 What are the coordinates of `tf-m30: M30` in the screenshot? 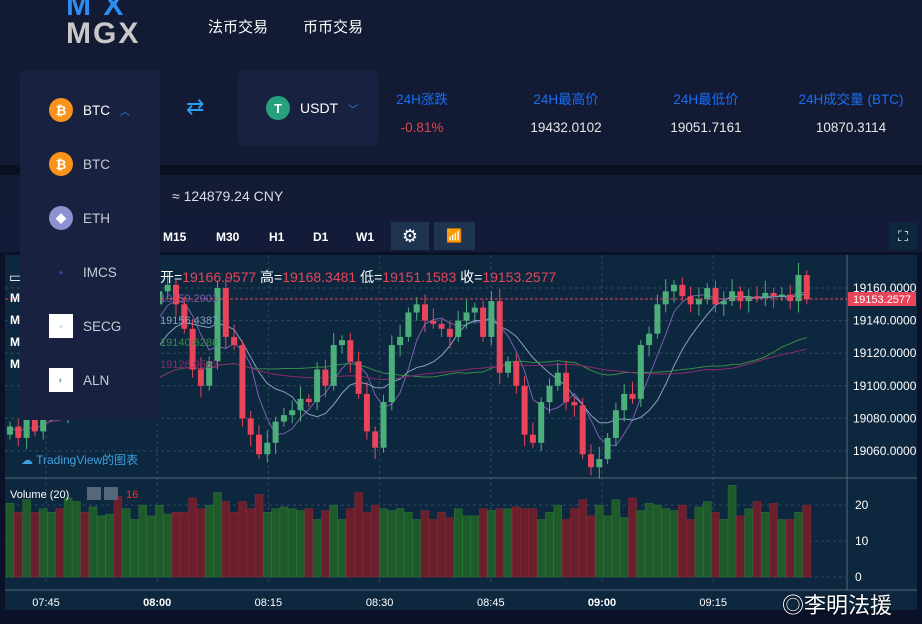 It's located at (228, 237).